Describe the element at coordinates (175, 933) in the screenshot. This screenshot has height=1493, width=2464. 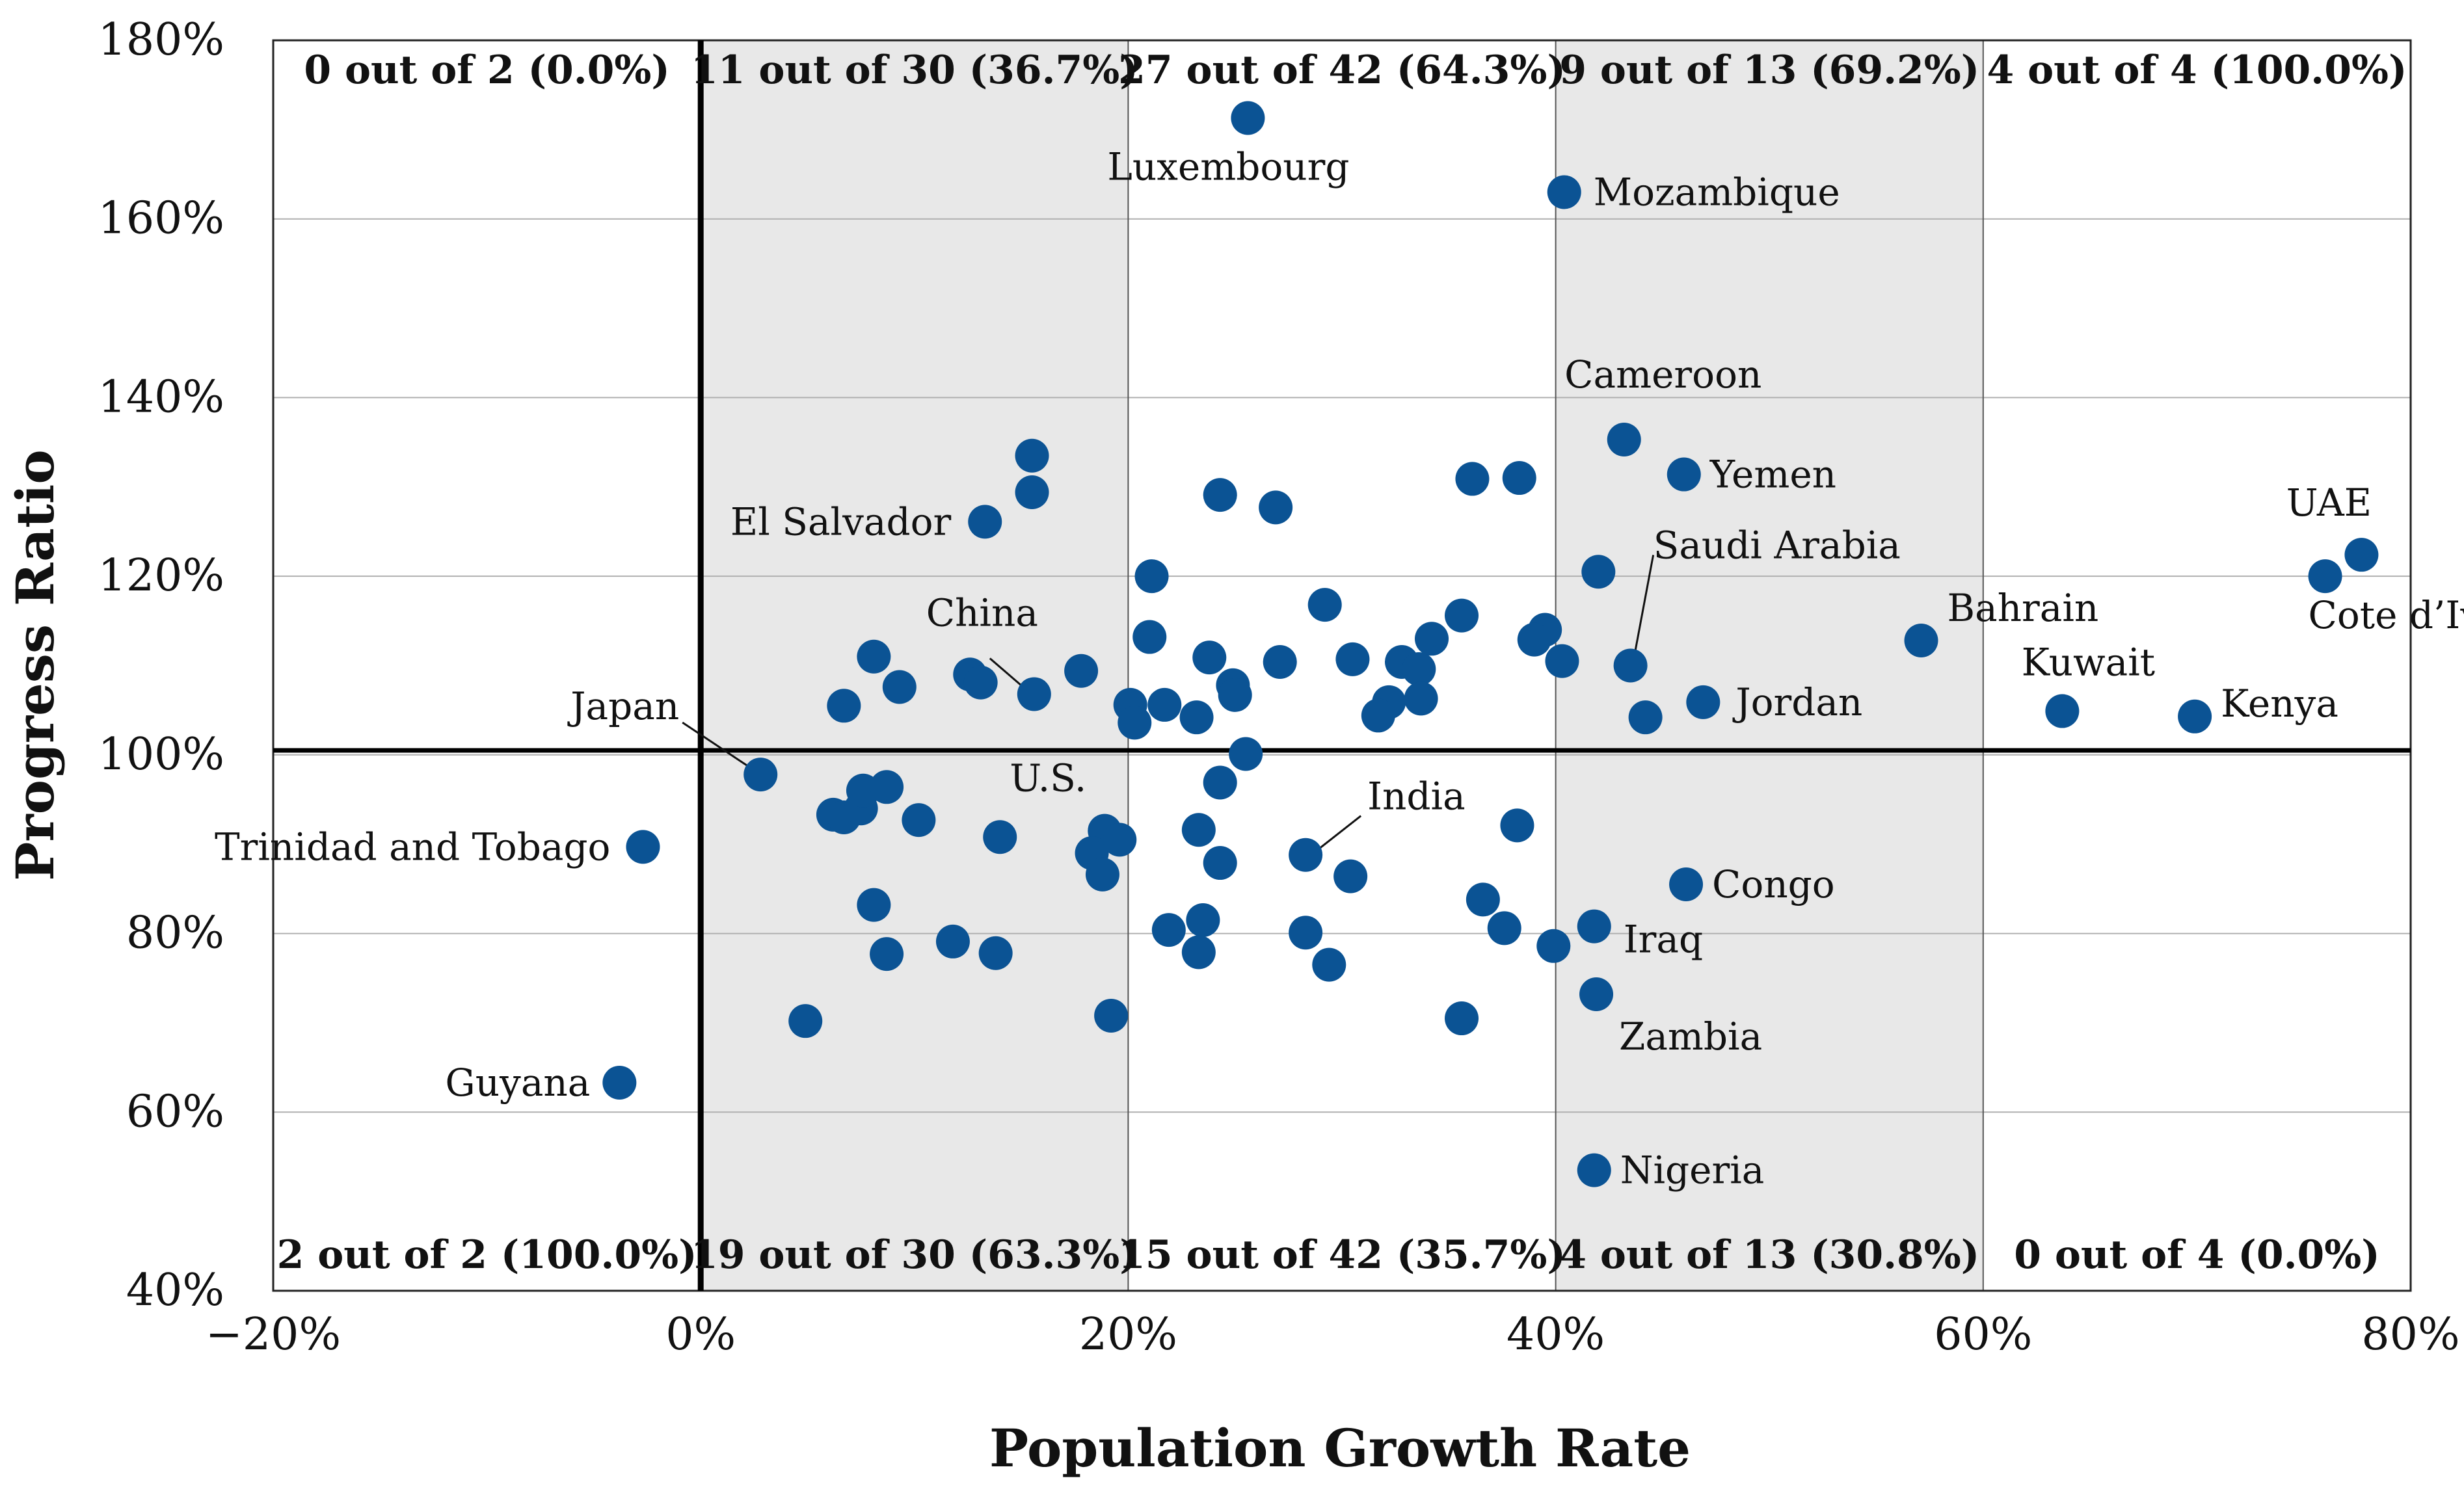
I see `y-tick-label-2: 80%` at that location.